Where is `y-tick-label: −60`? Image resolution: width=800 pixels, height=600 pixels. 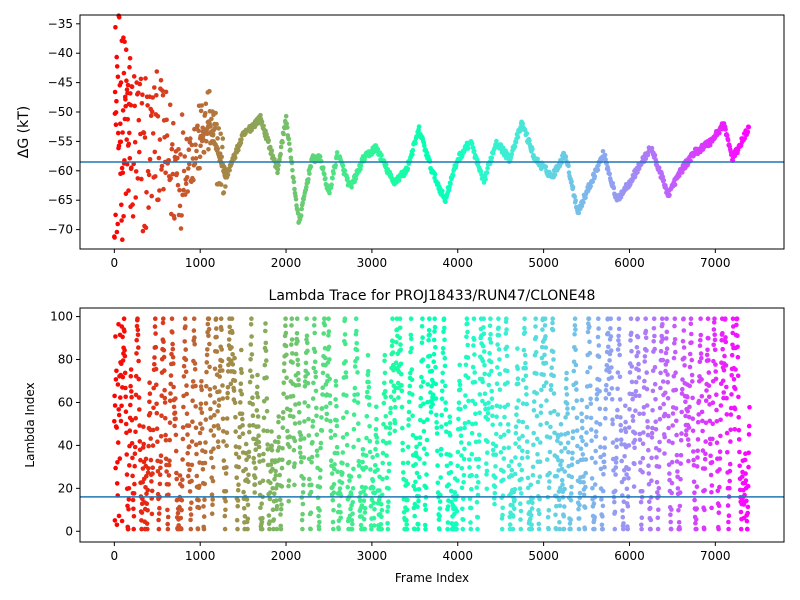 y-tick-label: −60 is located at coordinates (60, 171).